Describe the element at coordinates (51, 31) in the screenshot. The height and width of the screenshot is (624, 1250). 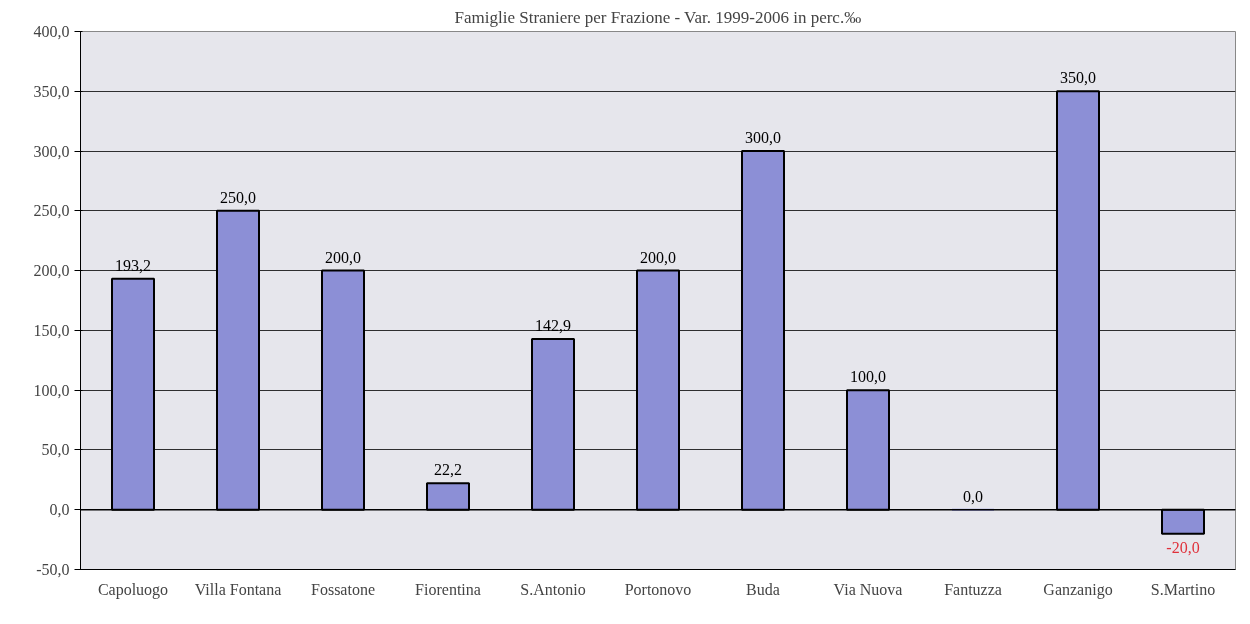
I see `y-tick-label: 400,0` at that location.